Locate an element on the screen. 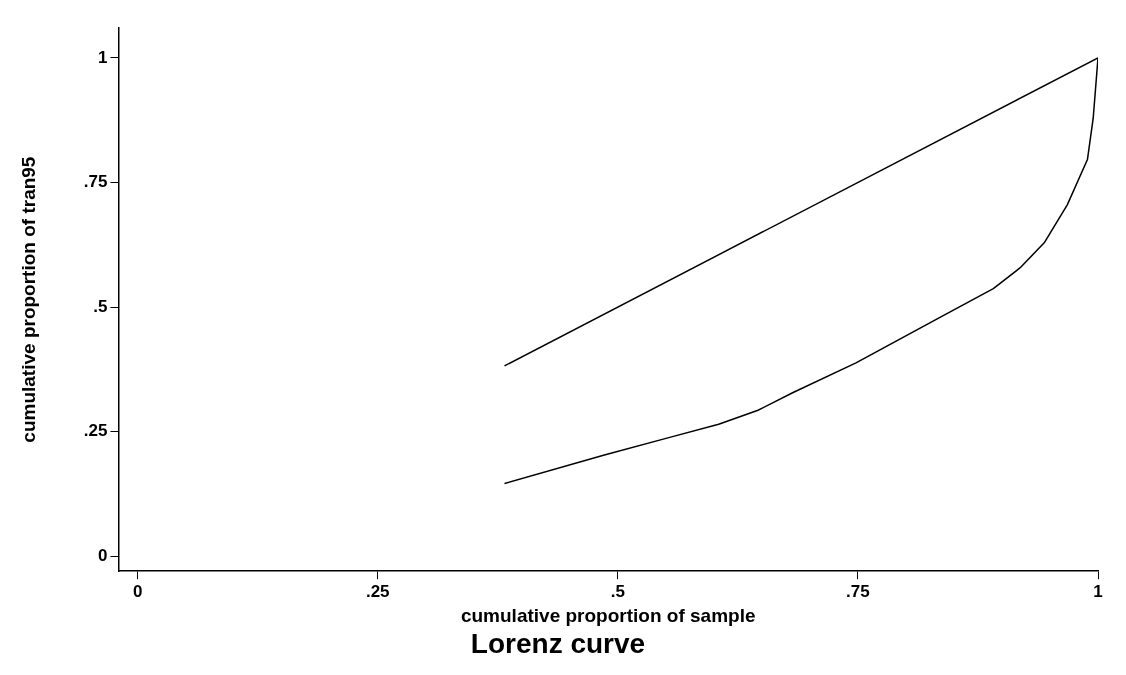  x-tick-label: 1 is located at coordinates (1098, 592).